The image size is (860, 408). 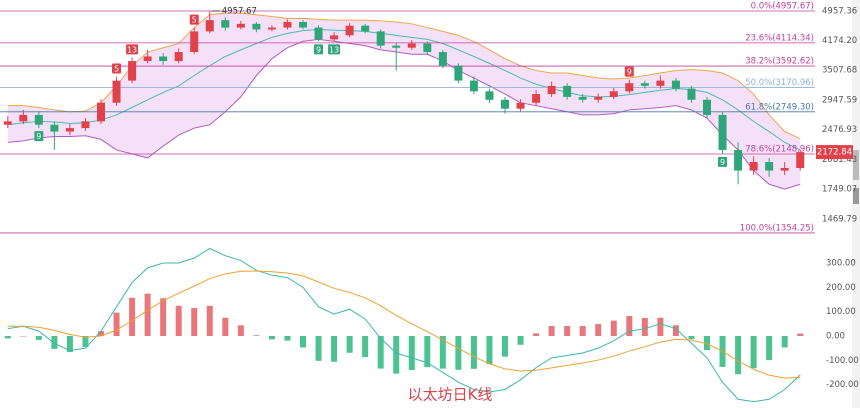 What do you see at coordinates (842, 385) in the screenshot?
I see `y-tick-label: -200.00` at bounding box center [842, 385].